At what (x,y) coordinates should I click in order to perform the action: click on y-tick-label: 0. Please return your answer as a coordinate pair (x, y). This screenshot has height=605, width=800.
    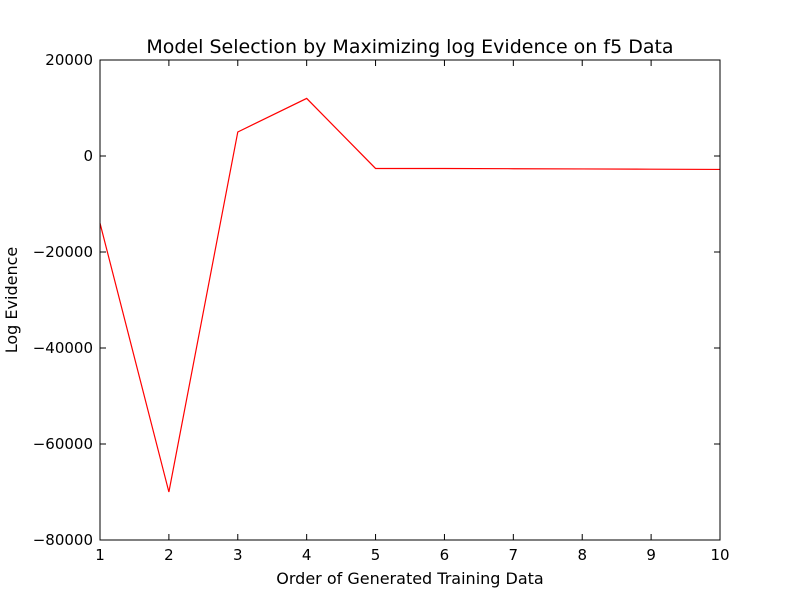
    Looking at the image, I should click on (88, 156).